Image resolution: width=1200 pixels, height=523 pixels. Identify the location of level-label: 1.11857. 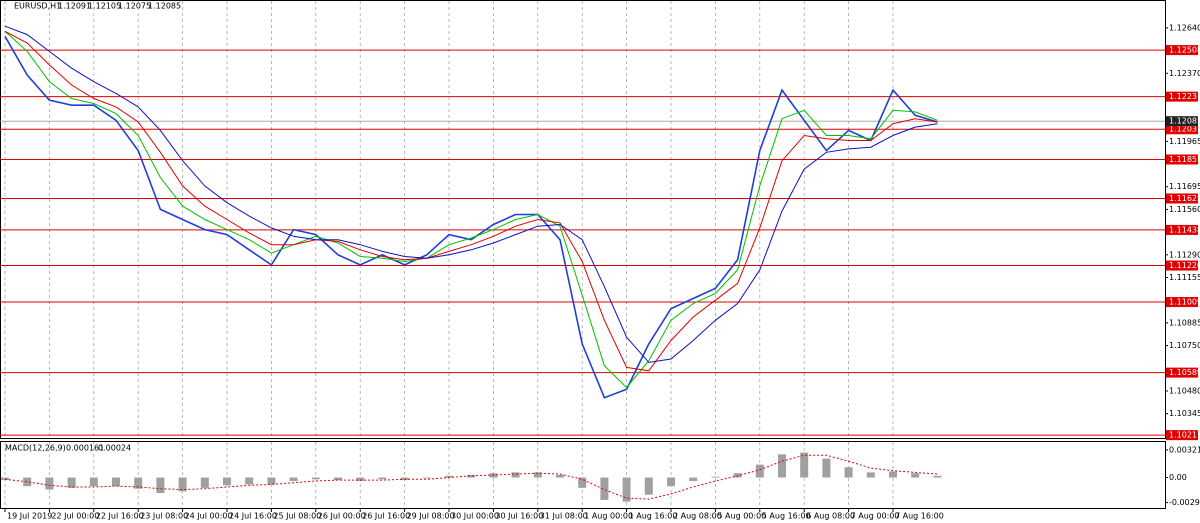
(1184, 159).